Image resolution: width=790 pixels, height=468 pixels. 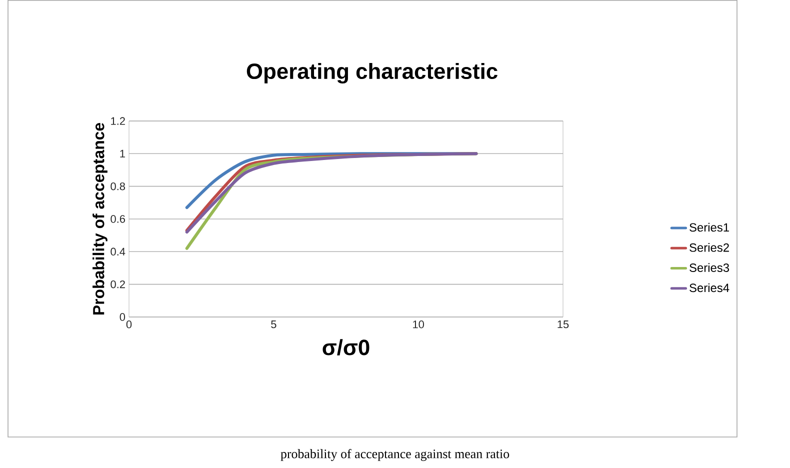 What do you see at coordinates (372, 73) in the screenshot?
I see `chart-title: Operating characteristic` at bounding box center [372, 73].